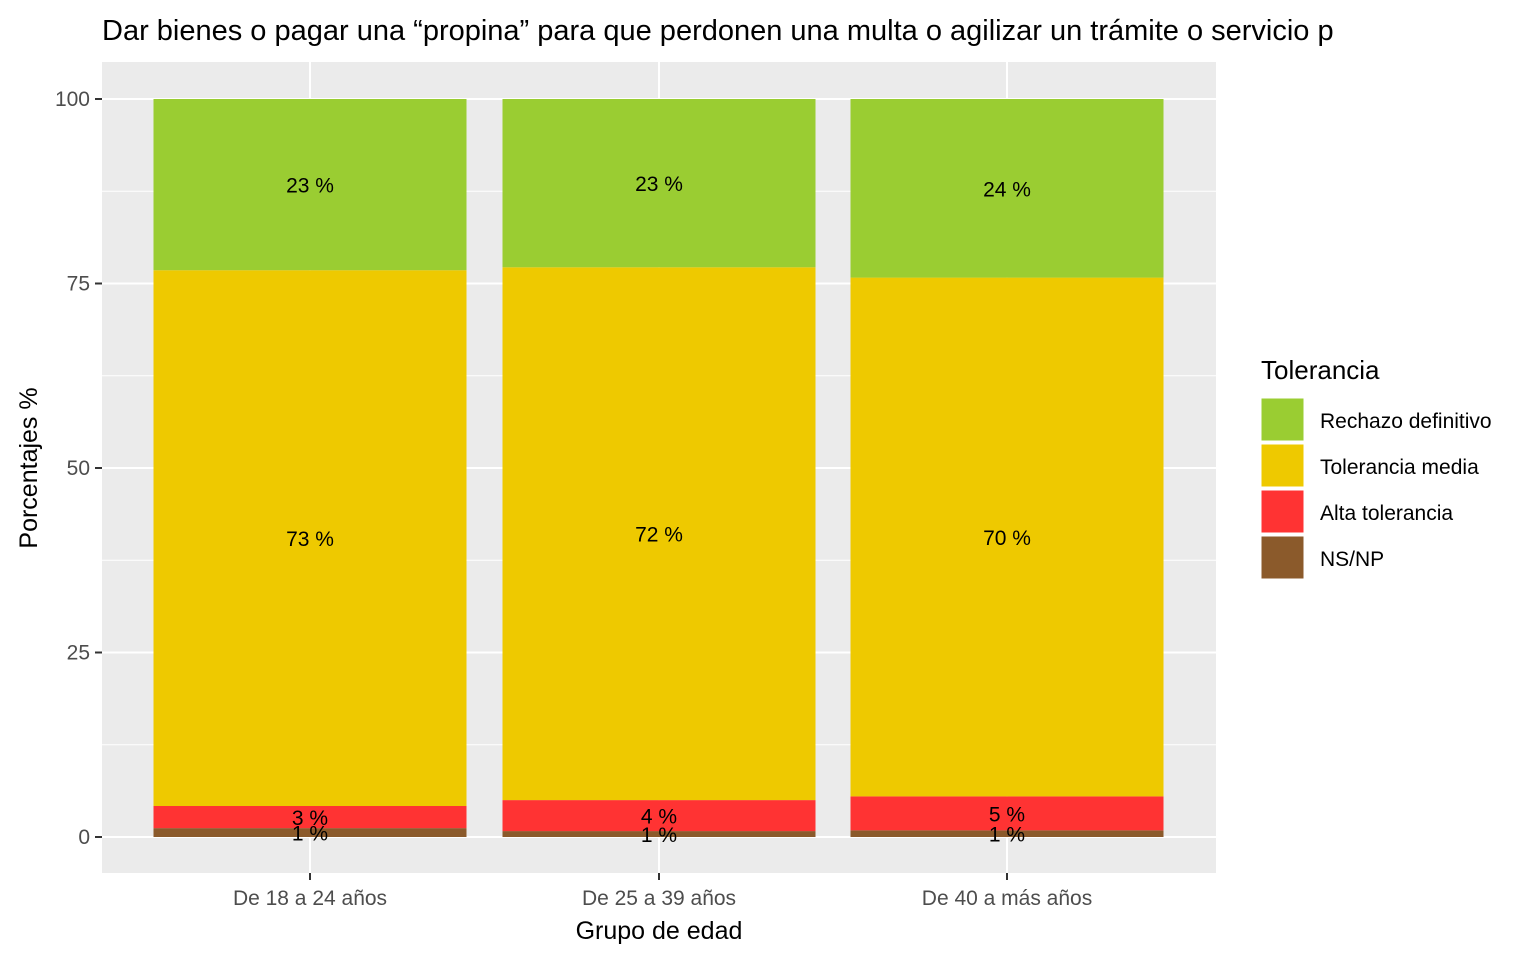 The width and height of the screenshot is (1536, 960). I want to click on y-axis-title: Porcentajes %, so click(29, 467).